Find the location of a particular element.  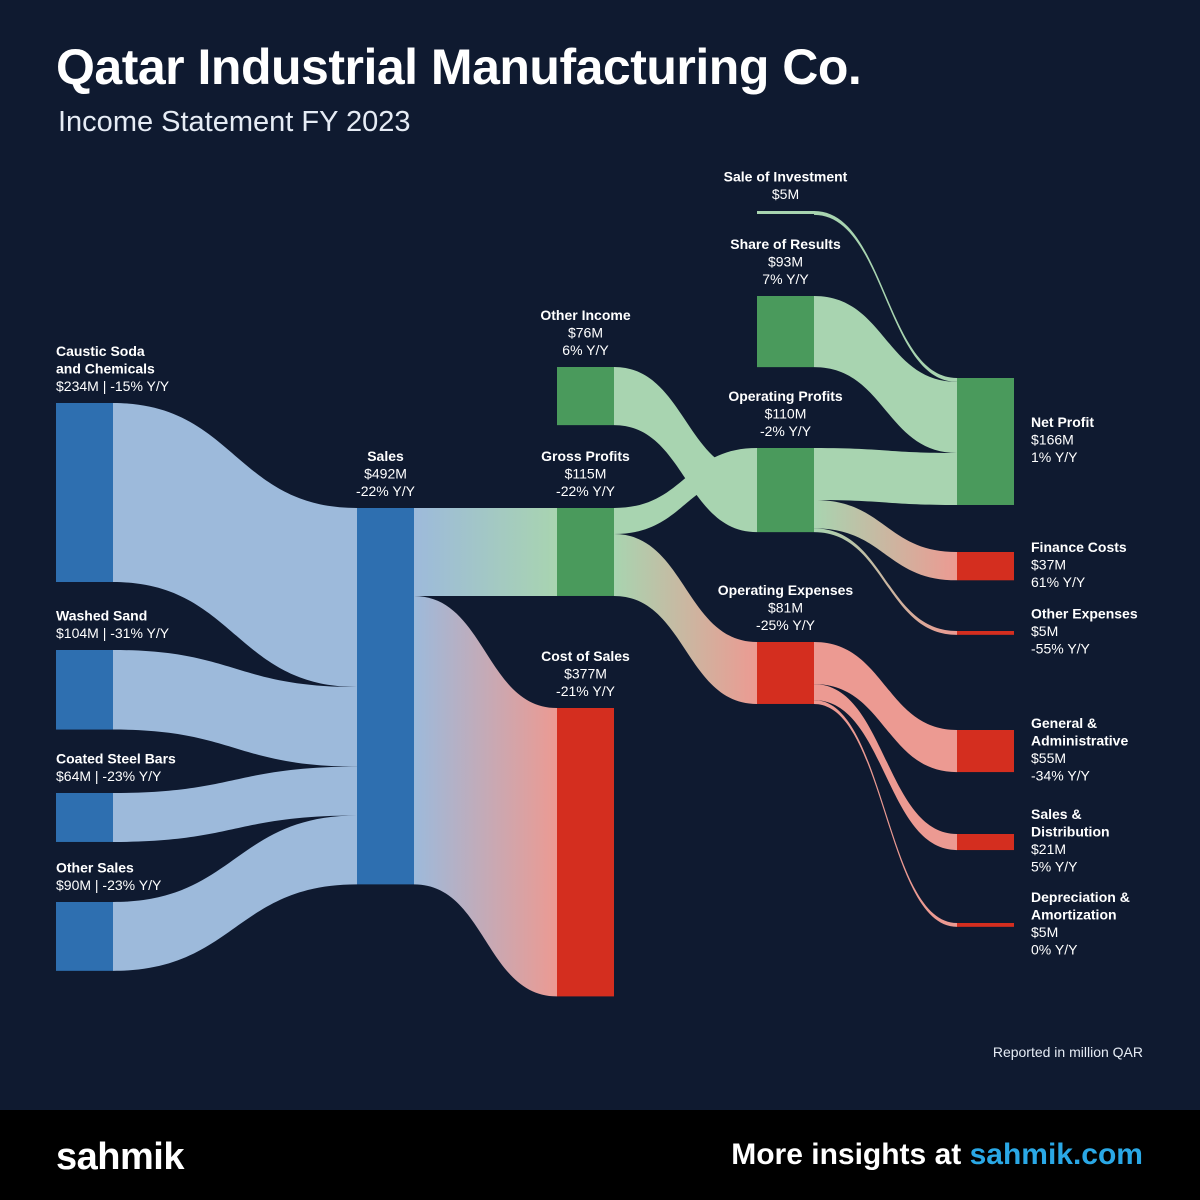

link-sales-to-gross is located at coordinates (485, 552).